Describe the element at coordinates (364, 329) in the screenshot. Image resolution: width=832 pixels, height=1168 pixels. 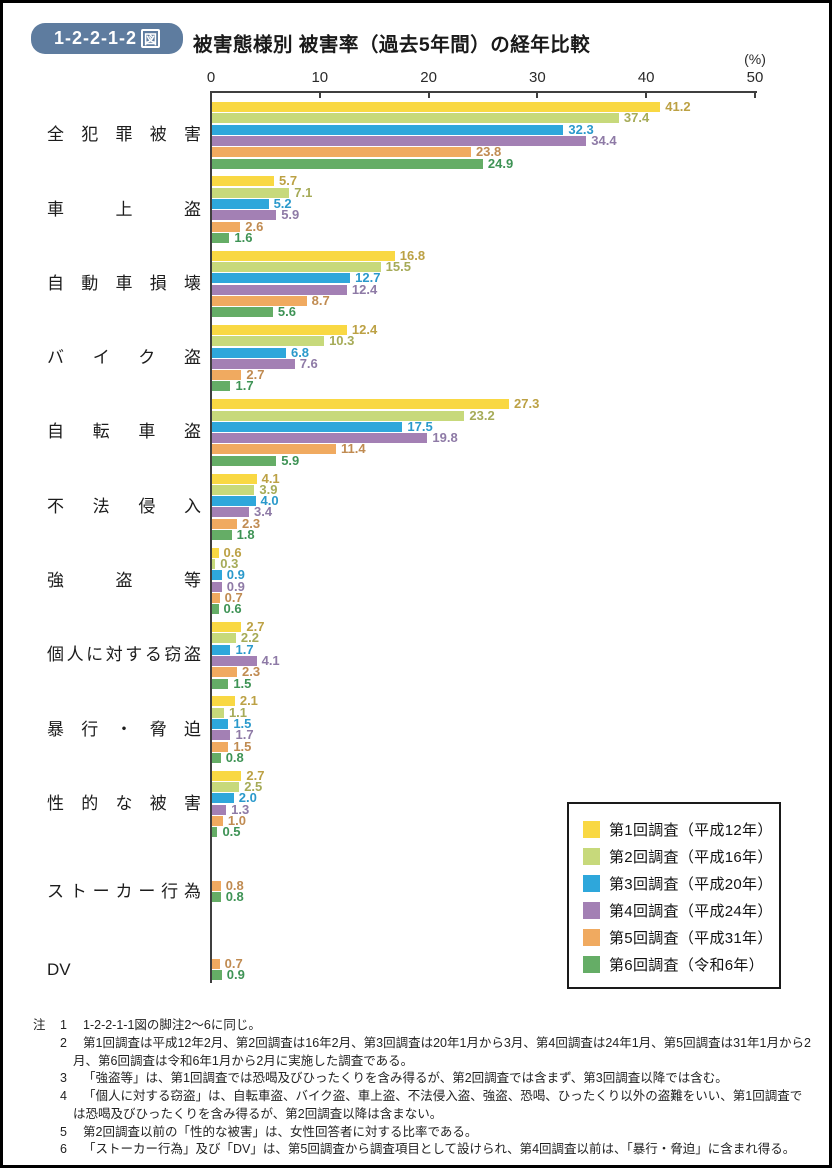
I see `bar-value-label: 12.4` at that location.